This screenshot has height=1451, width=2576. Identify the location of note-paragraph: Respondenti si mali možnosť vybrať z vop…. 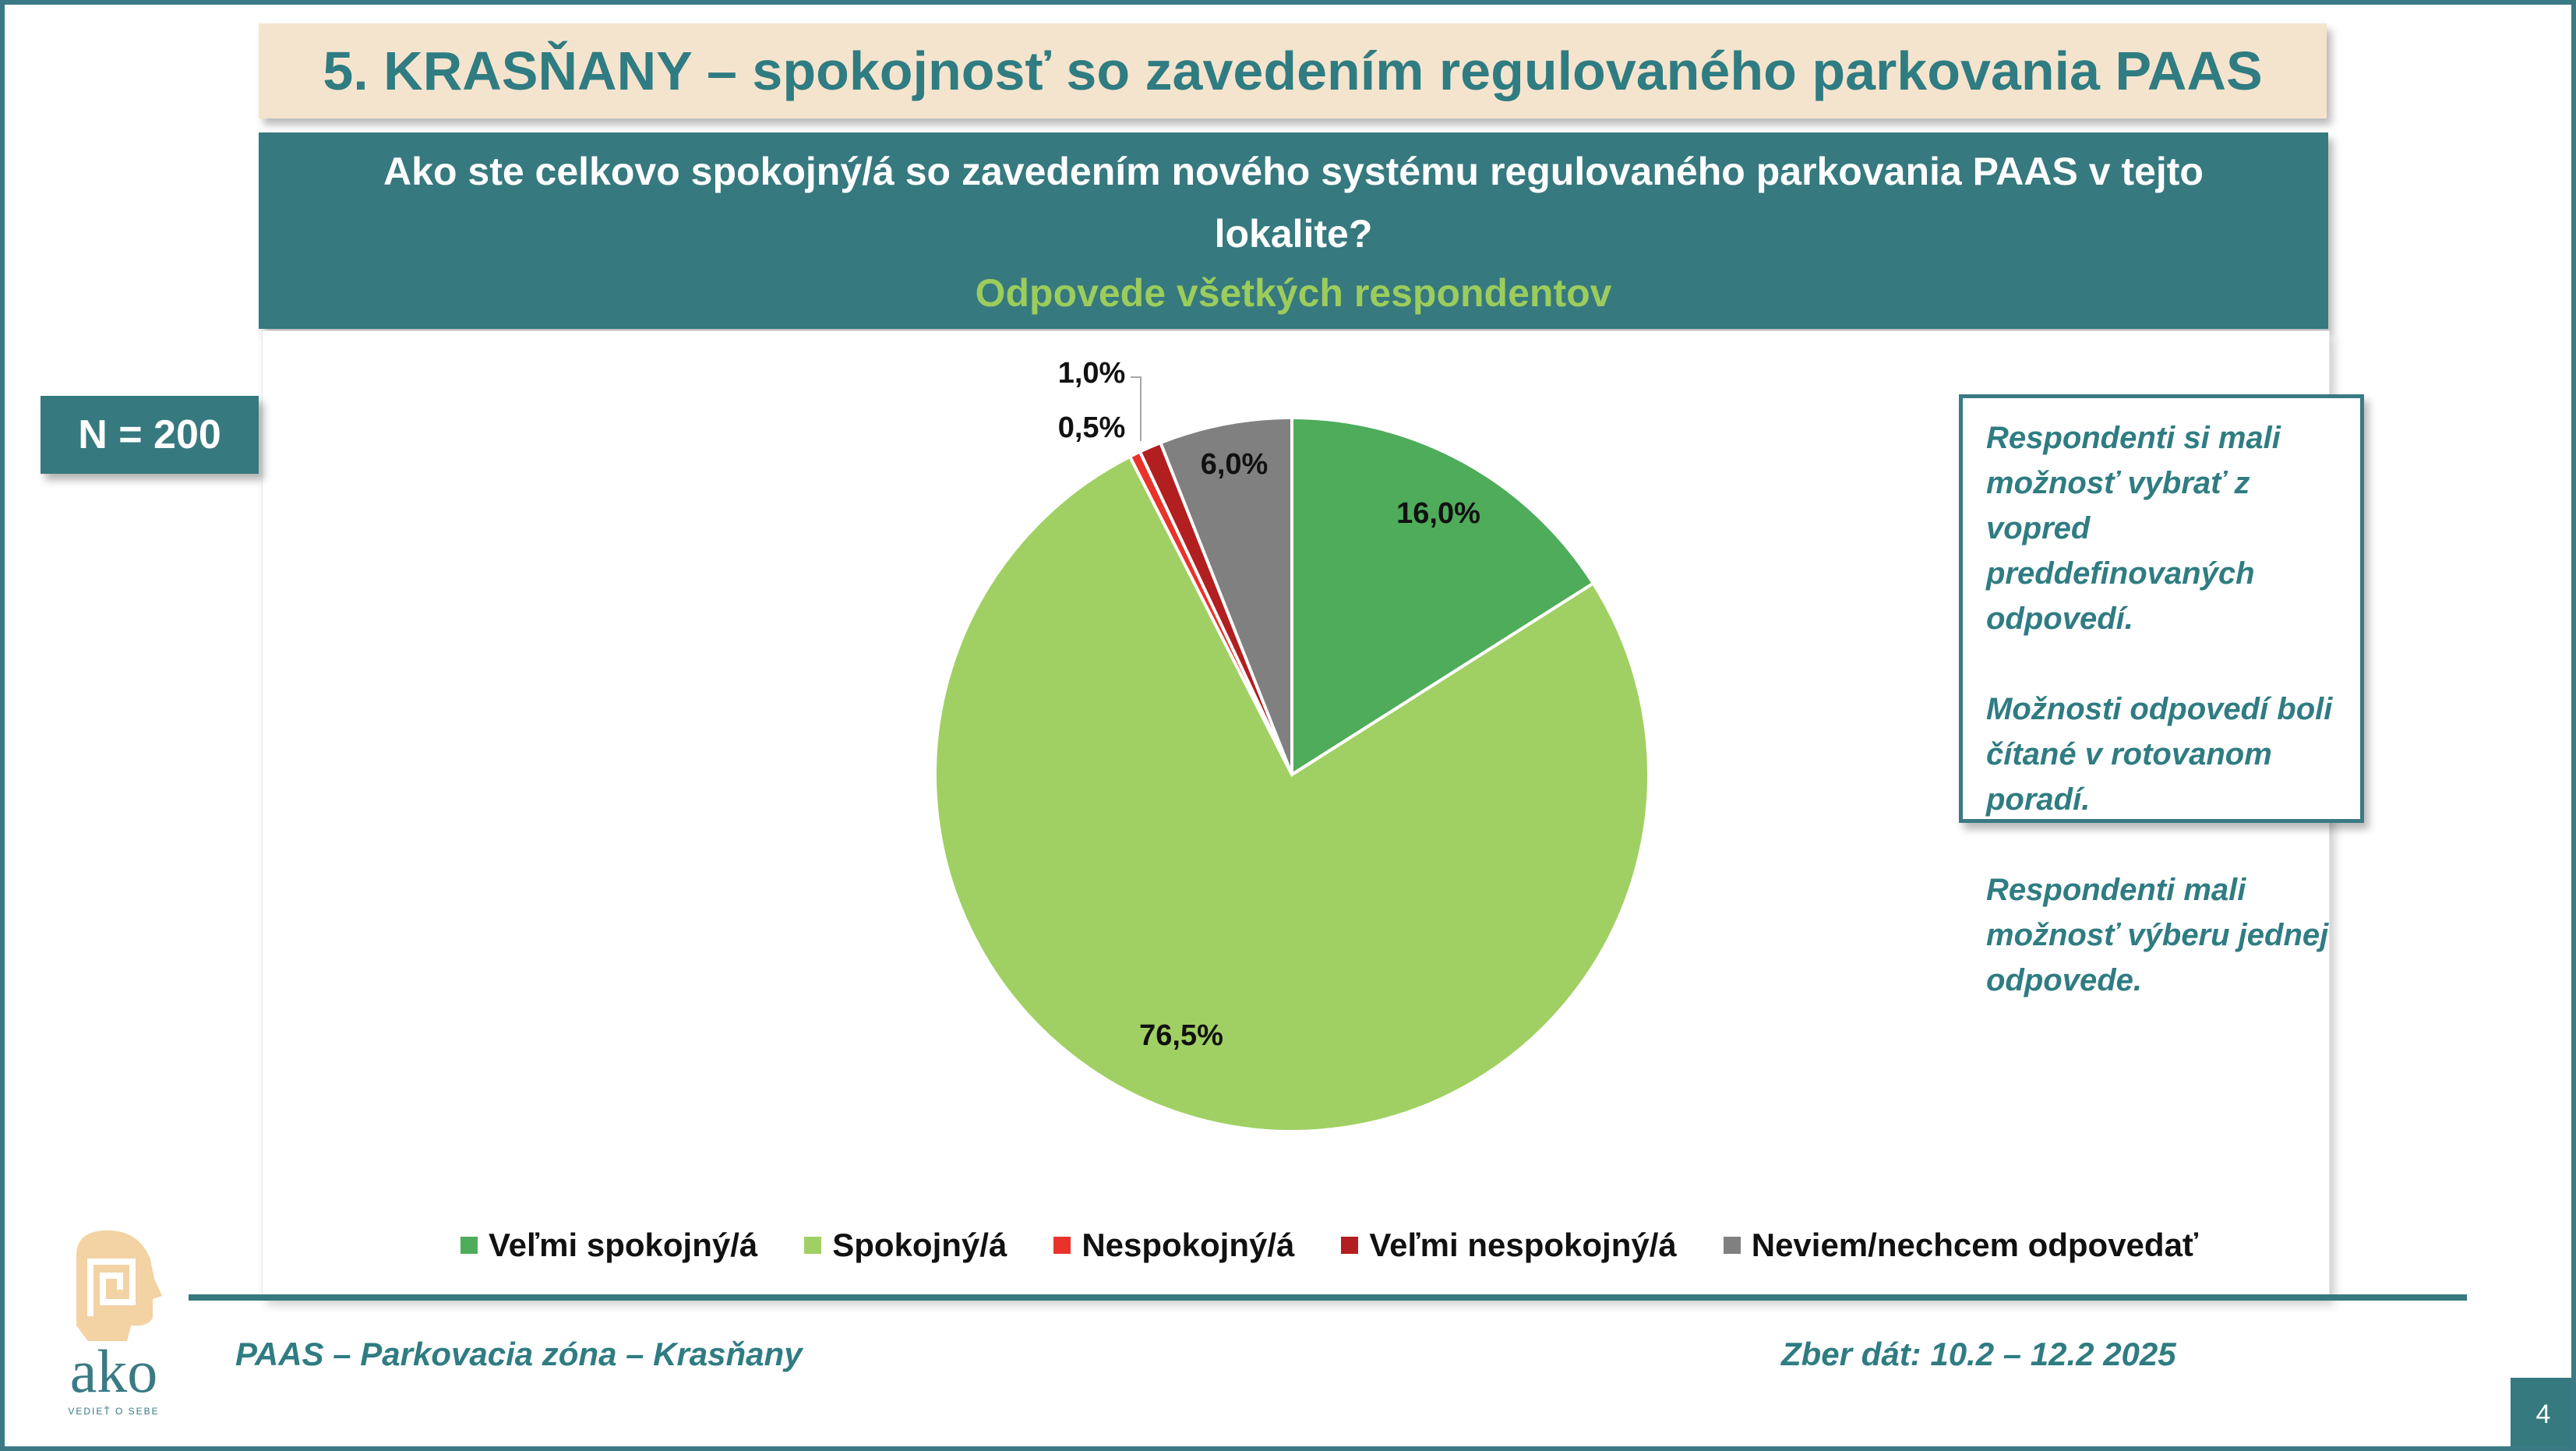
(2133, 528).